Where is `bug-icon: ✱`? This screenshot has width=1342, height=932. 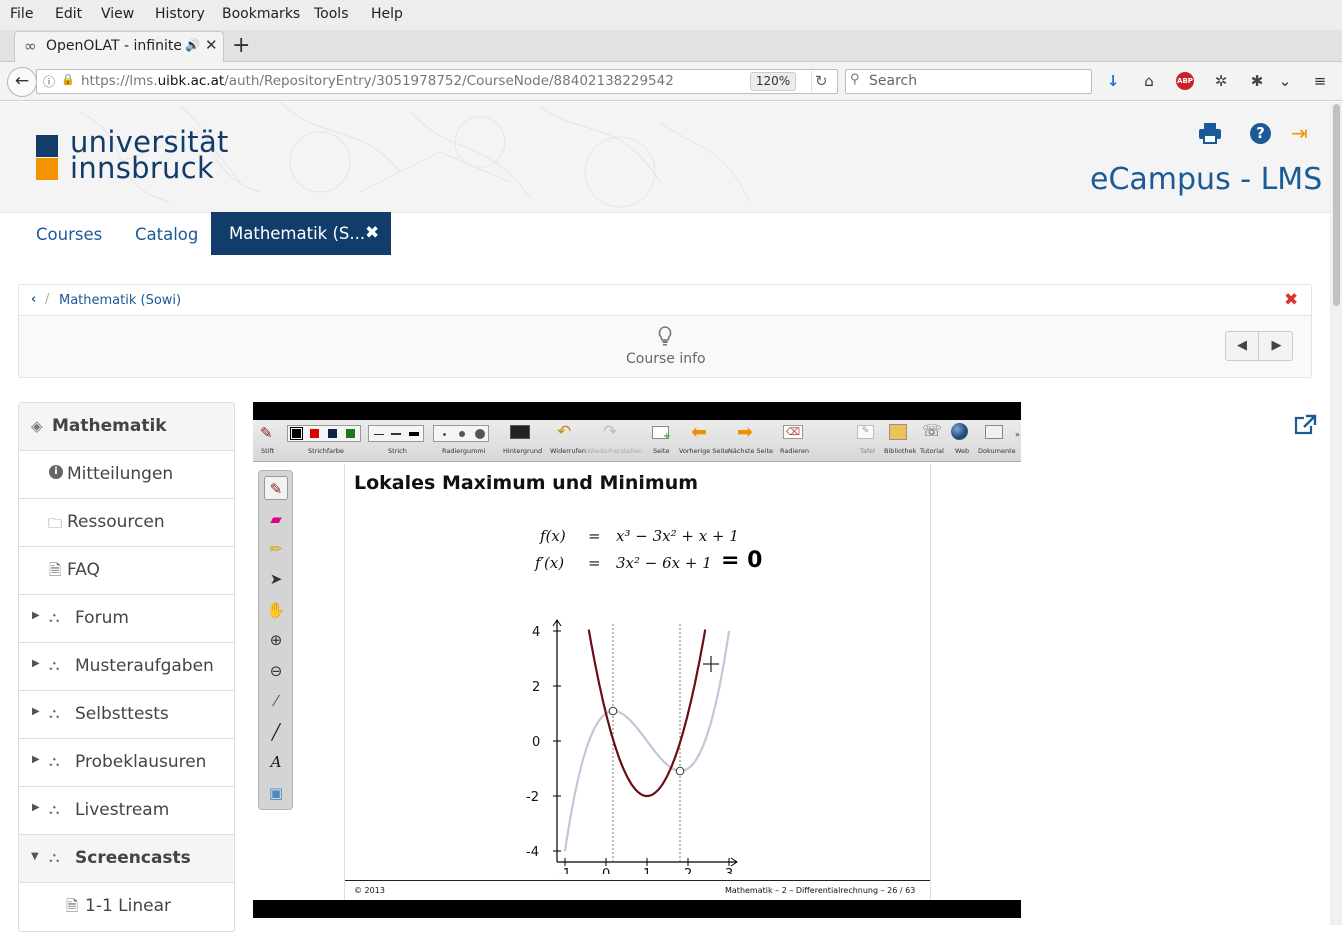 bug-icon: ✱ is located at coordinates (1257, 81).